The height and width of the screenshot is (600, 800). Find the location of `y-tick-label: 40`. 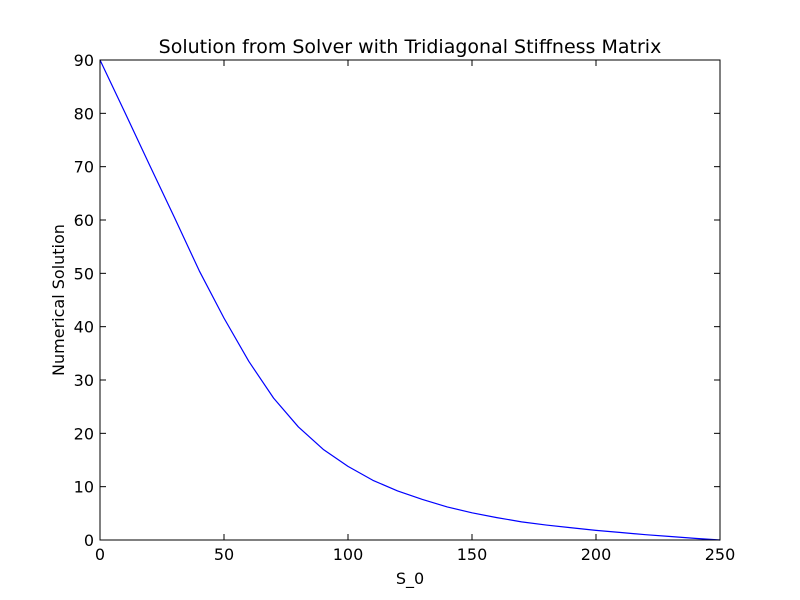

y-tick-label: 40 is located at coordinates (84, 327).